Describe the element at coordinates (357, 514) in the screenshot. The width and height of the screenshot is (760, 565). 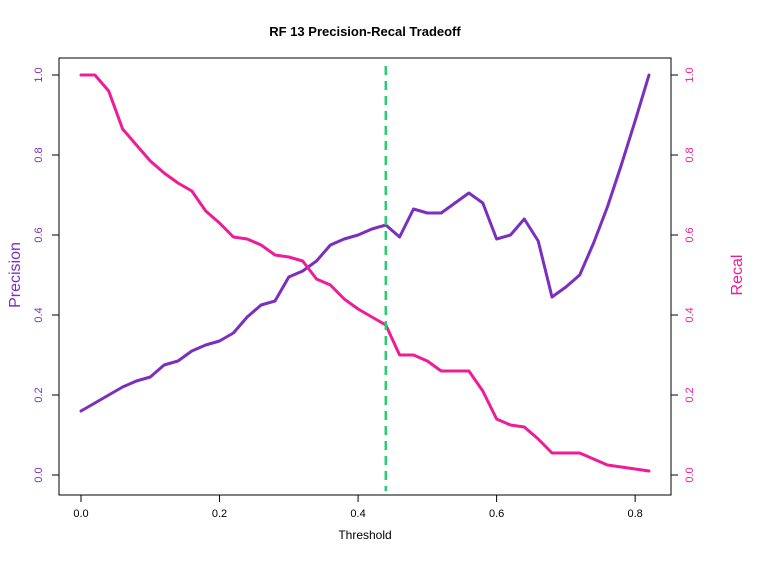
I see `x-tick-label: 0.4` at that location.